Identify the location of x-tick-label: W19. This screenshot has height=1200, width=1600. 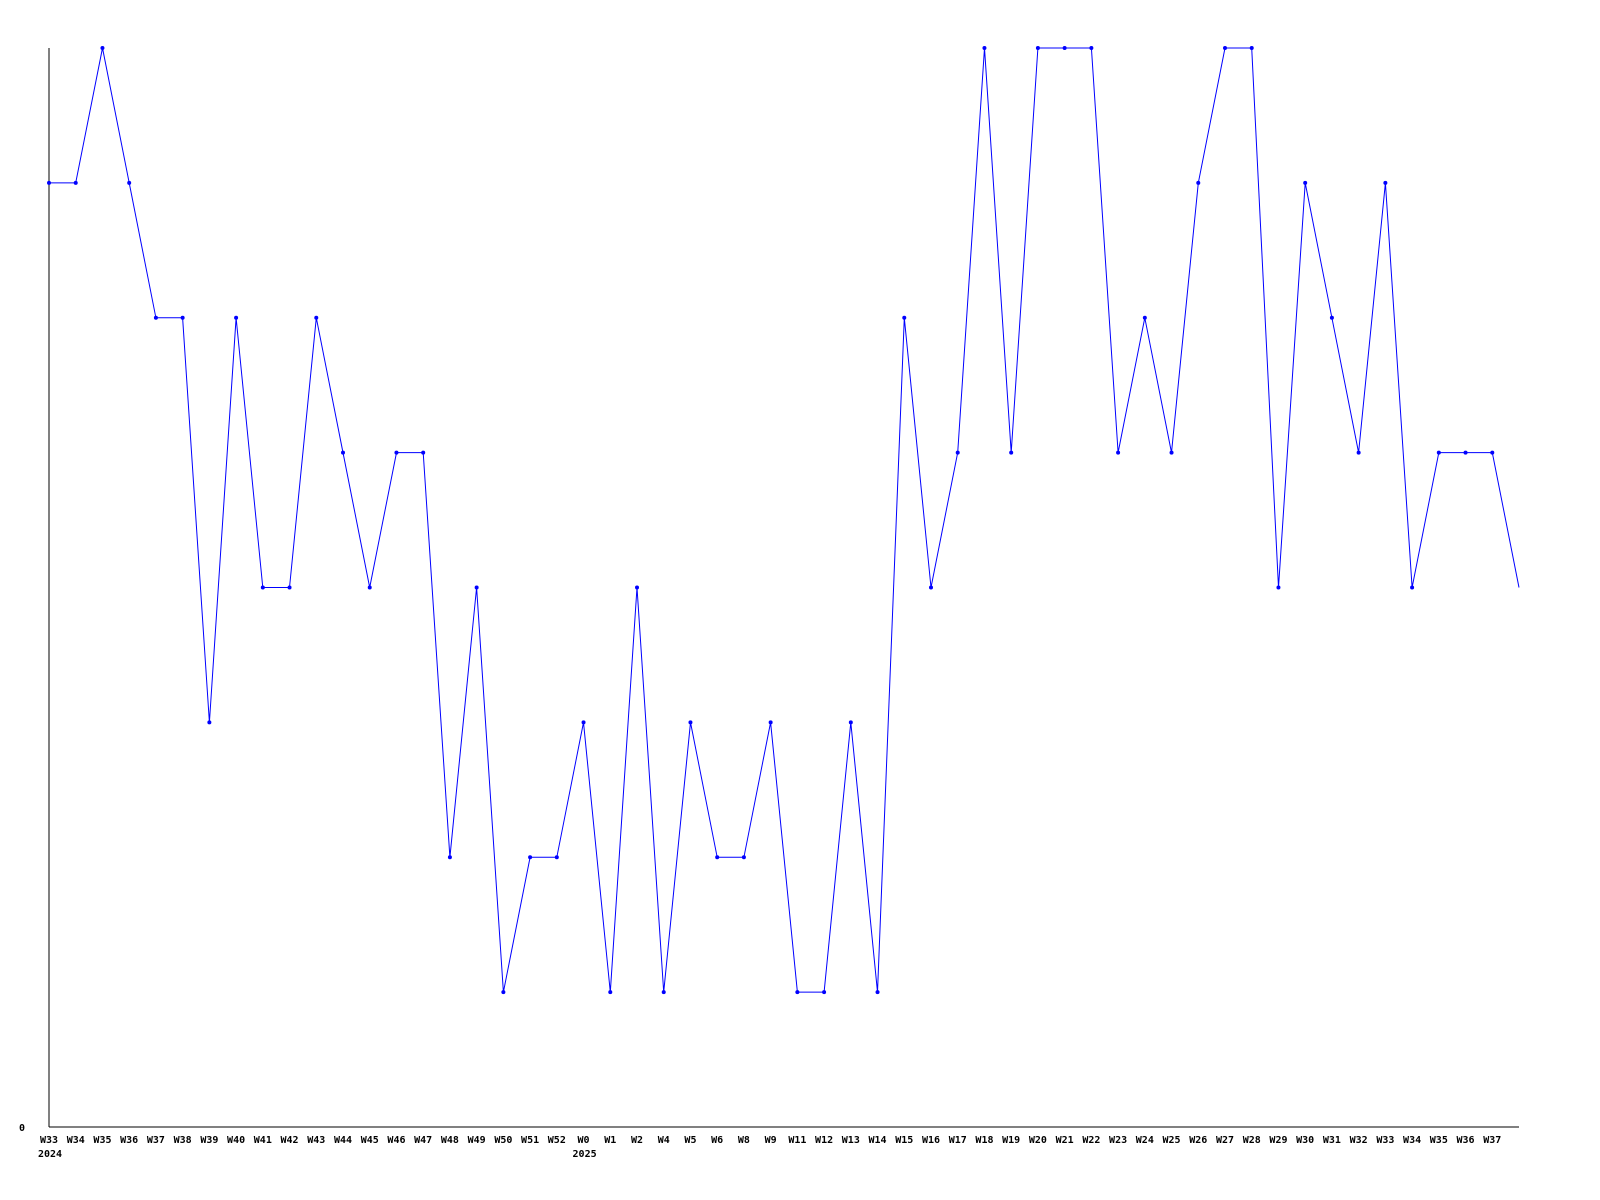
(1011, 1140).